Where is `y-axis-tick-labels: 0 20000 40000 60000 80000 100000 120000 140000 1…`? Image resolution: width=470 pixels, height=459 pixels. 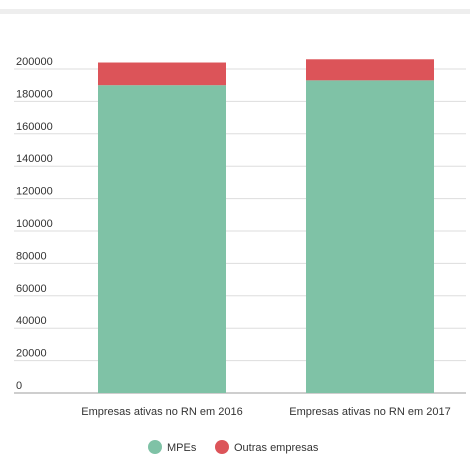
y-axis-tick-labels: 0 20000 40000 60000 80000 100000 120000 140000 1… is located at coordinates (34, 224).